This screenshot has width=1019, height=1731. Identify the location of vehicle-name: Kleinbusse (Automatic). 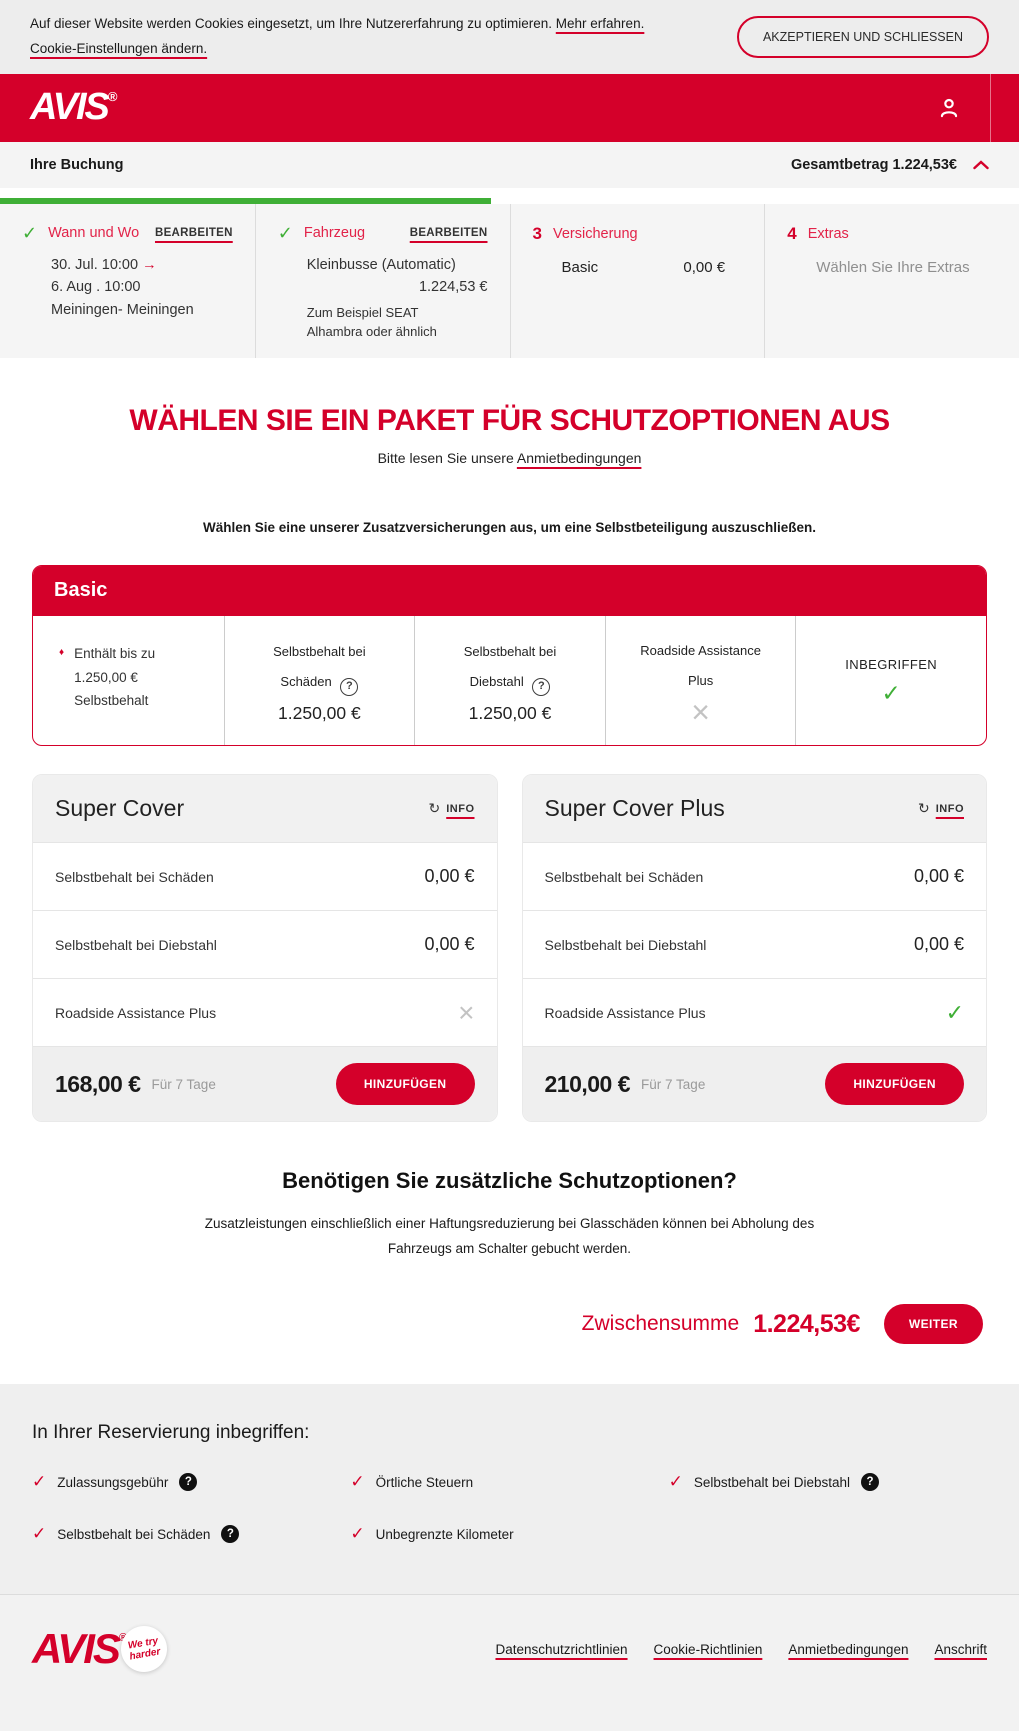
(381, 264).